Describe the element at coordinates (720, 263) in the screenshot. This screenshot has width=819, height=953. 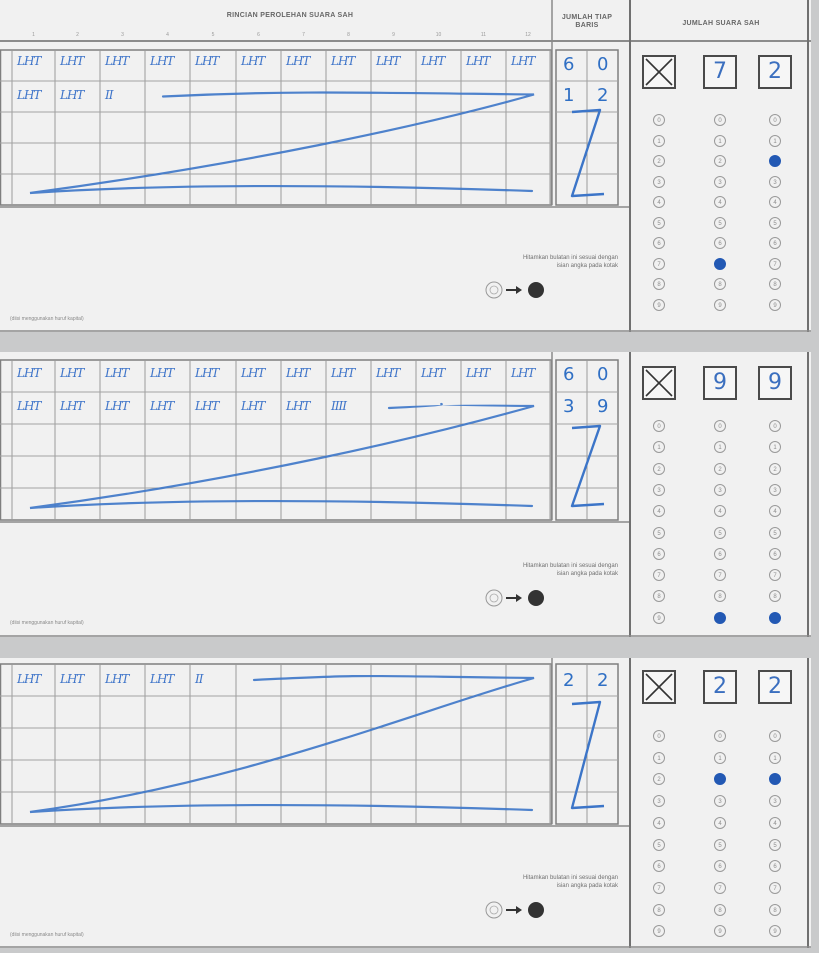
I see `filled-bubble: 7` at that location.